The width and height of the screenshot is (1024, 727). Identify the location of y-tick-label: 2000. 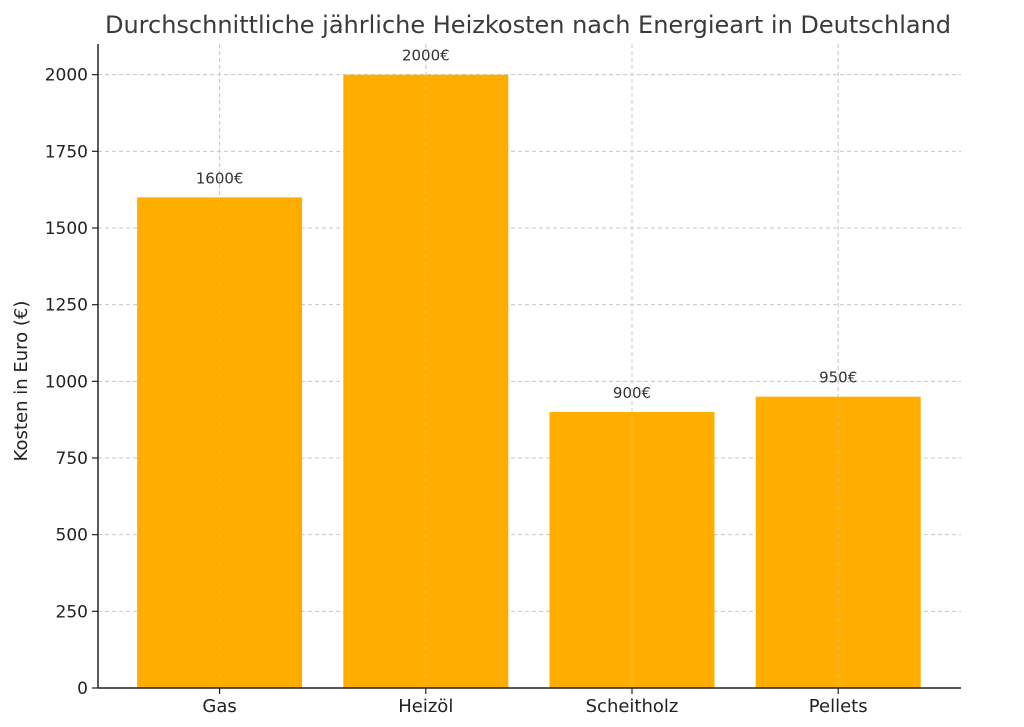
(66, 76).